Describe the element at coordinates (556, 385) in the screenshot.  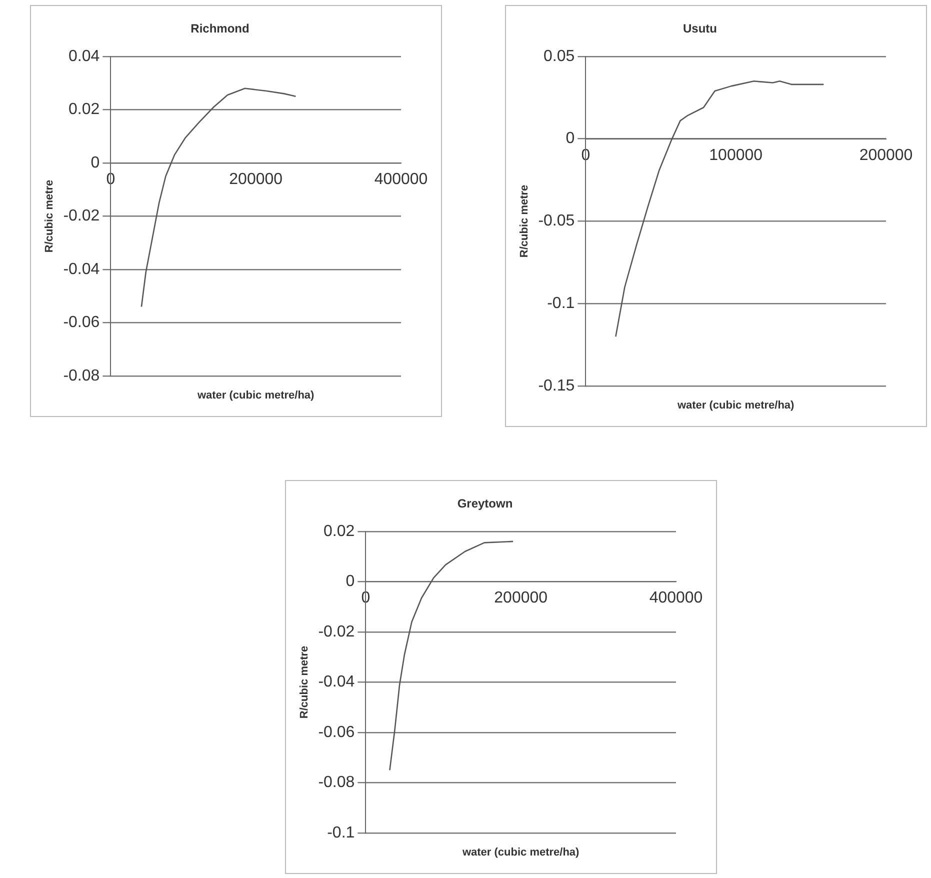
I see `y-tick-label: -0.15` at that location.